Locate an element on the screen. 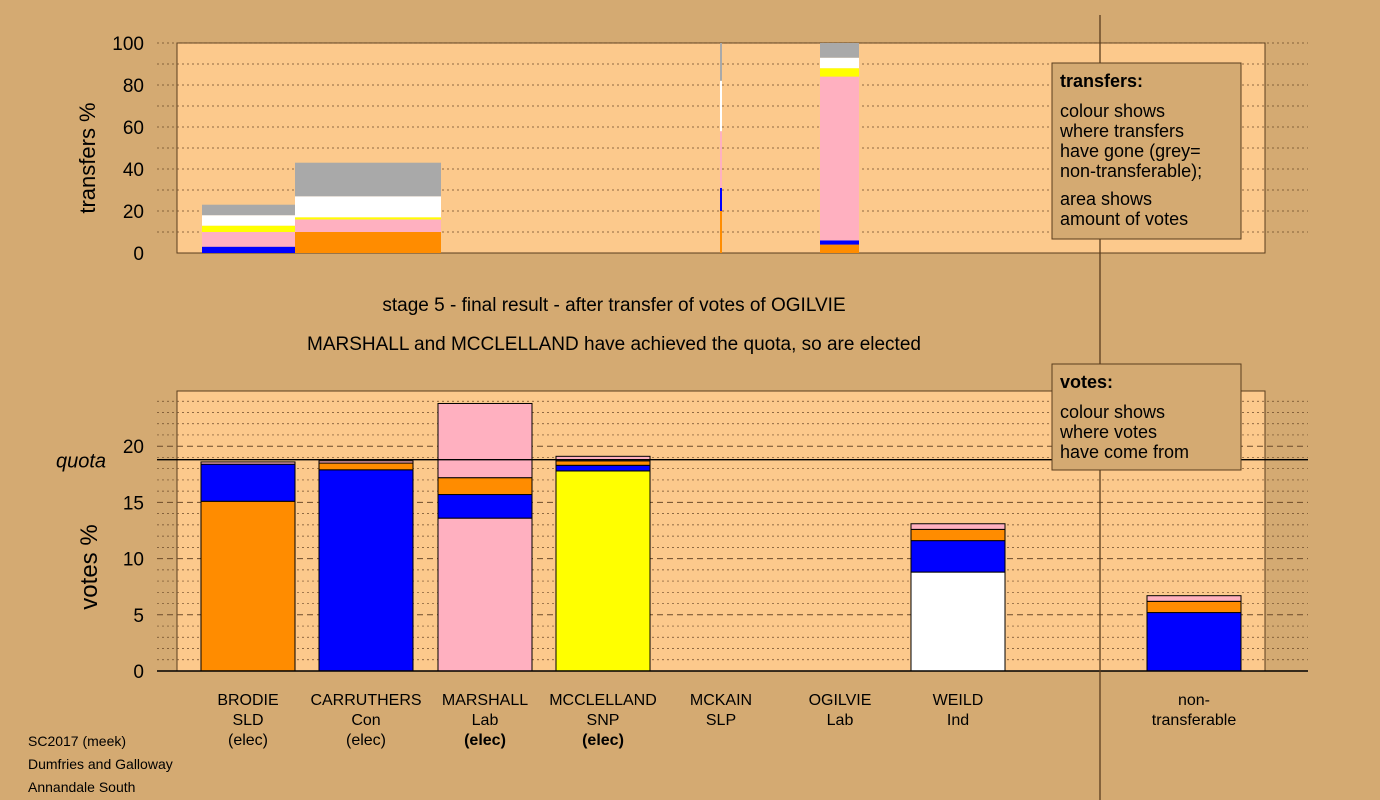 This screenshot has width=1380, height=800. votes-y-tick-label: 15 is located at coordinates (133, 503).